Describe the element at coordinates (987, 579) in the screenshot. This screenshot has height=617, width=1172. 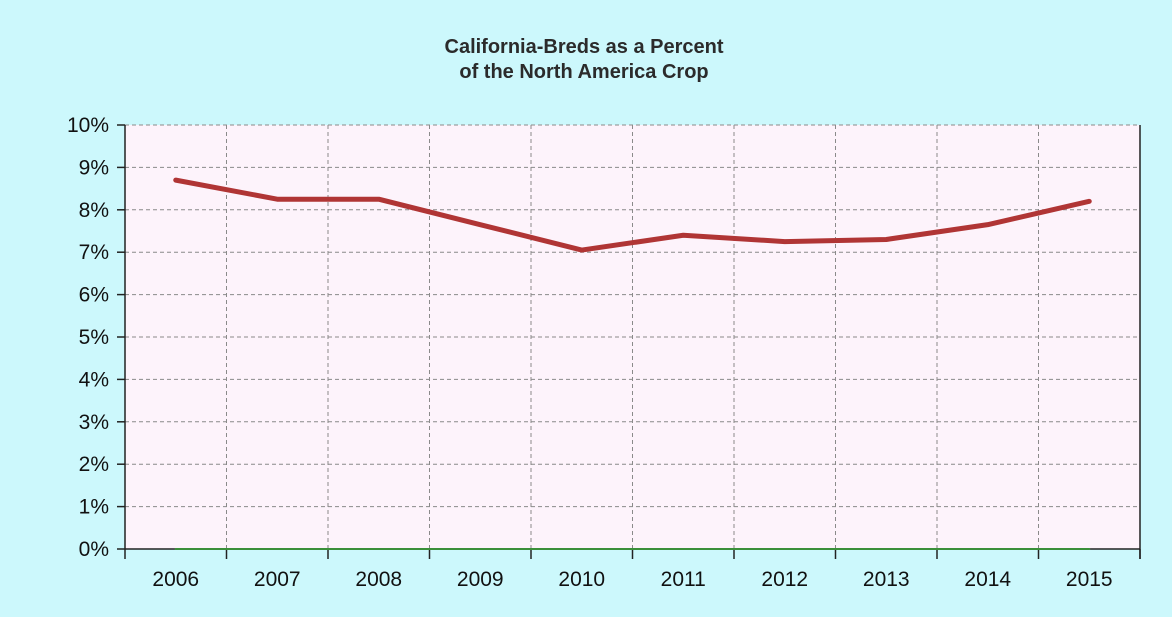
I see `x-tick-label: 2014` at that location.